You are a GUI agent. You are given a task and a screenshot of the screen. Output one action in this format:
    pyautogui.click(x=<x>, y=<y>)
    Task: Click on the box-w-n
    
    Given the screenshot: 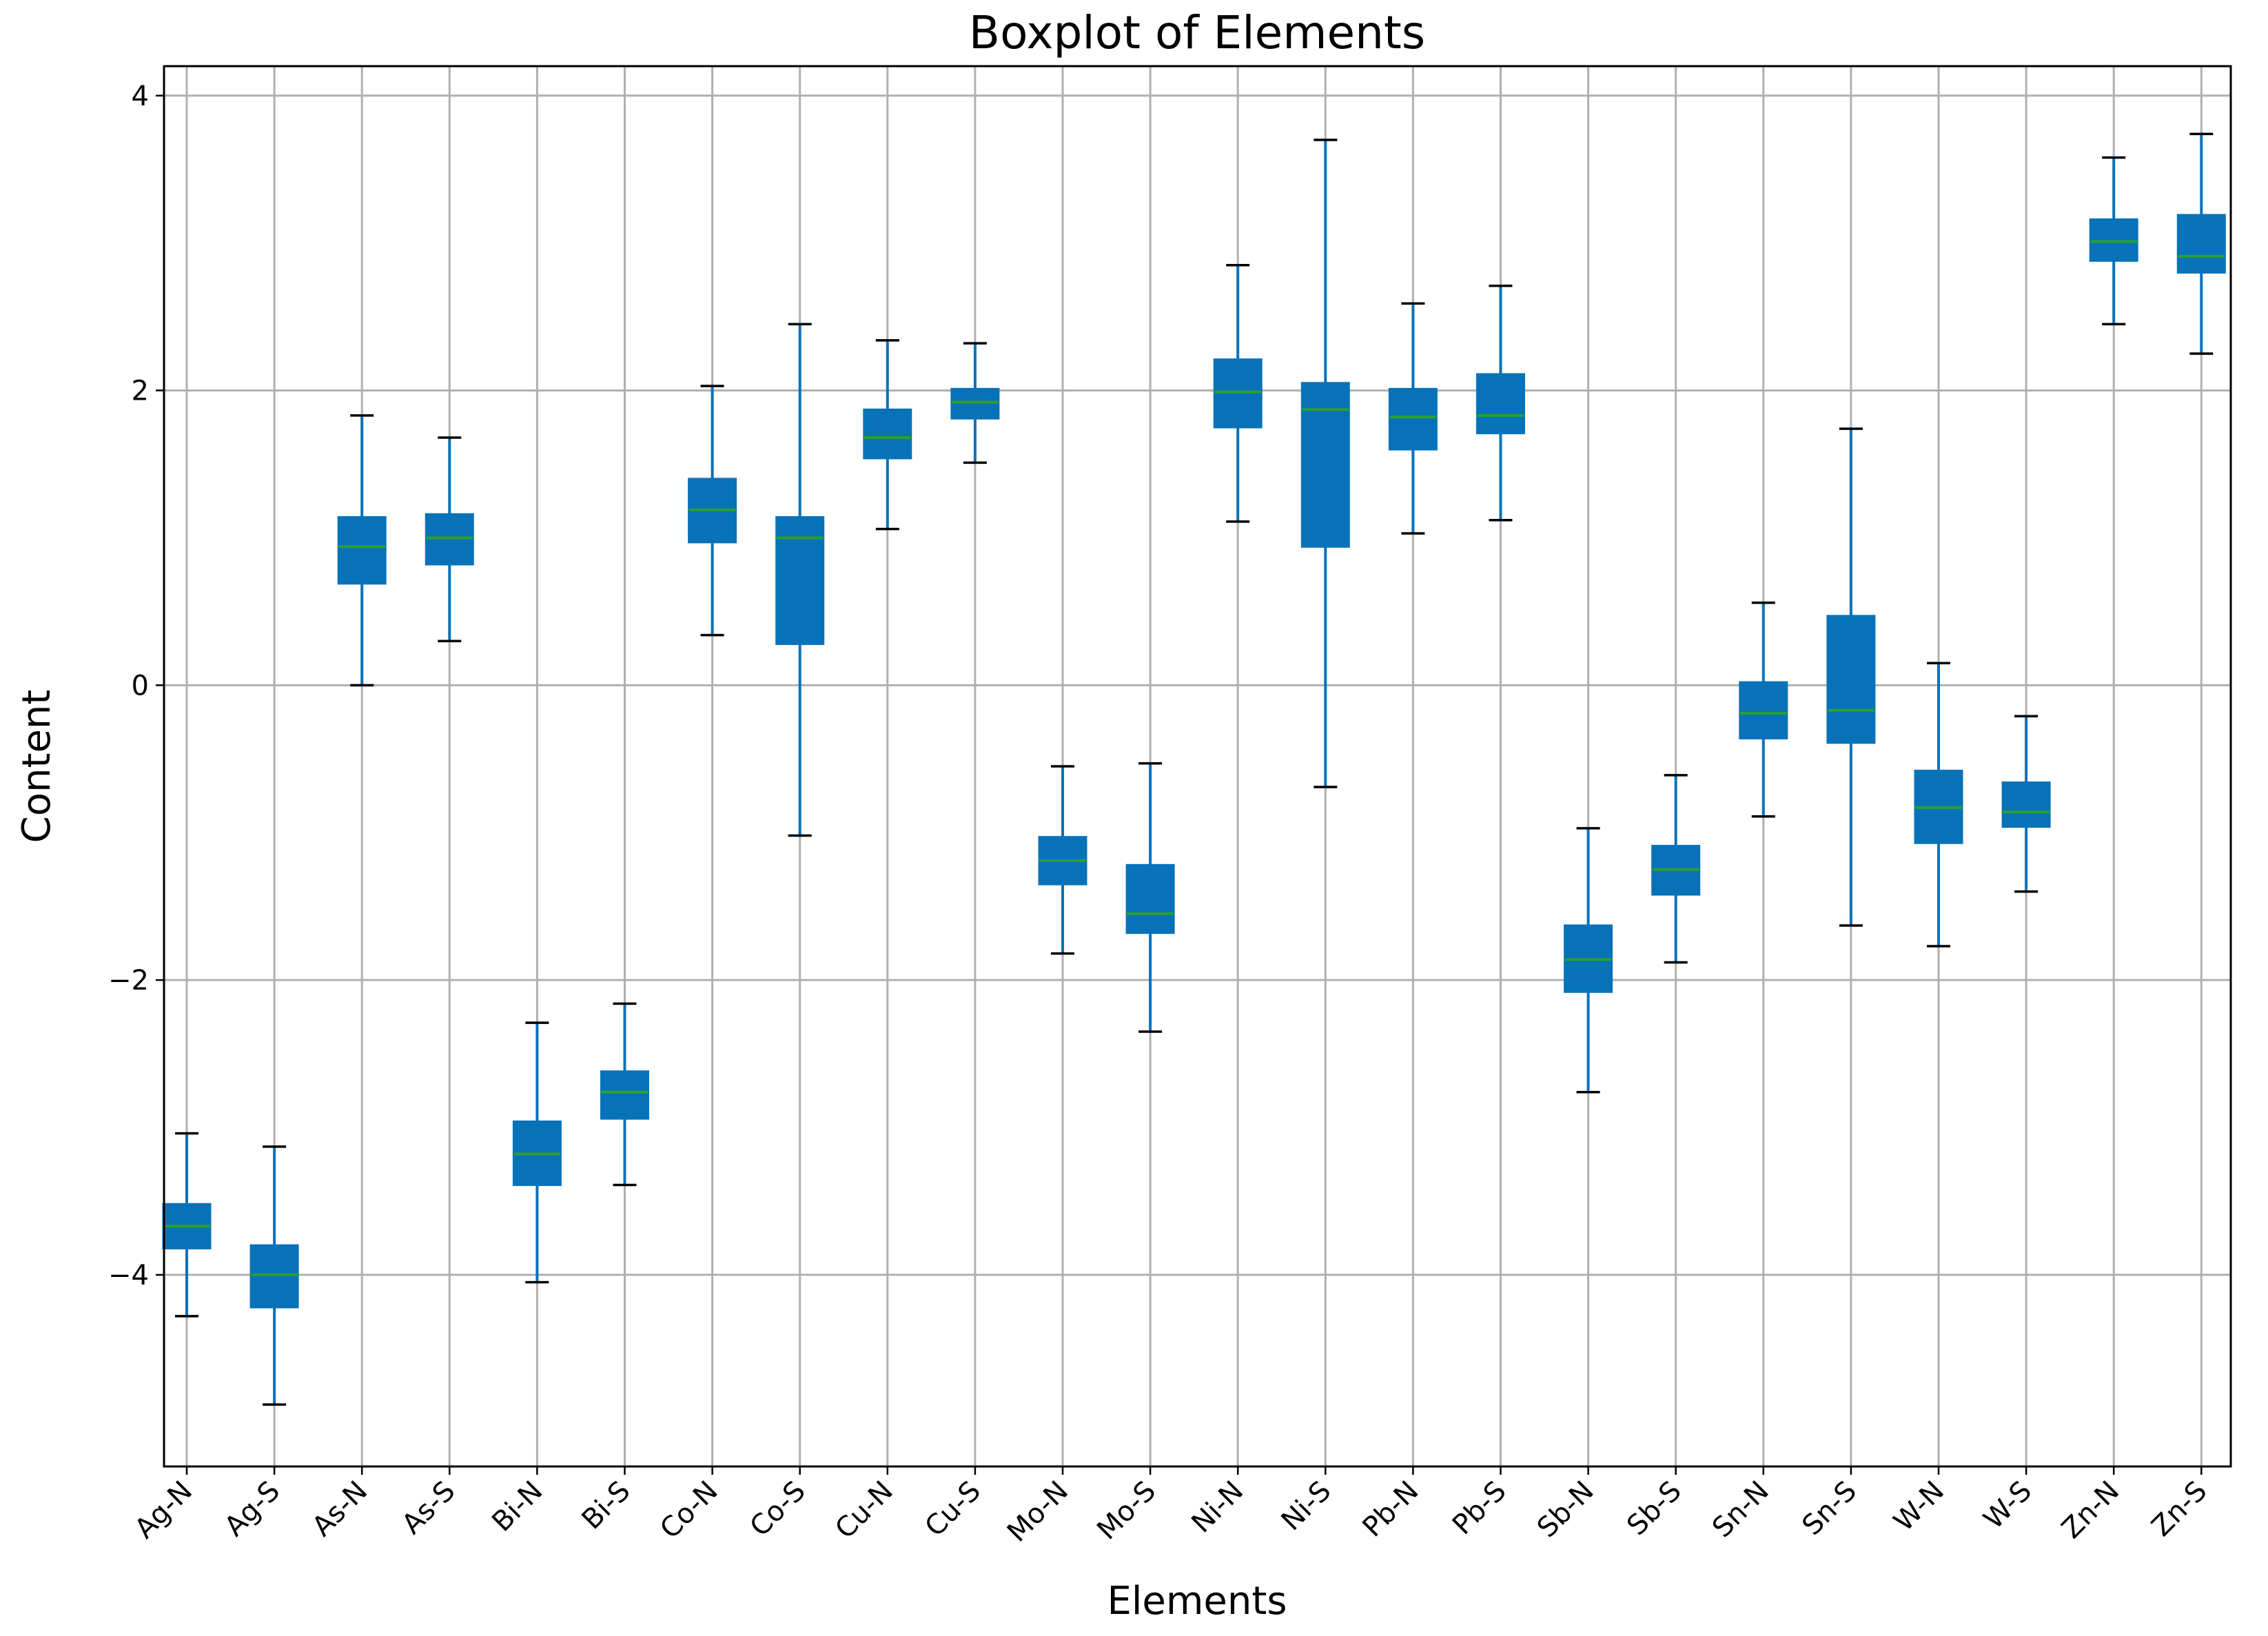 What is the action you would take?
    pyautogui.click(x=1938, y=805)
    